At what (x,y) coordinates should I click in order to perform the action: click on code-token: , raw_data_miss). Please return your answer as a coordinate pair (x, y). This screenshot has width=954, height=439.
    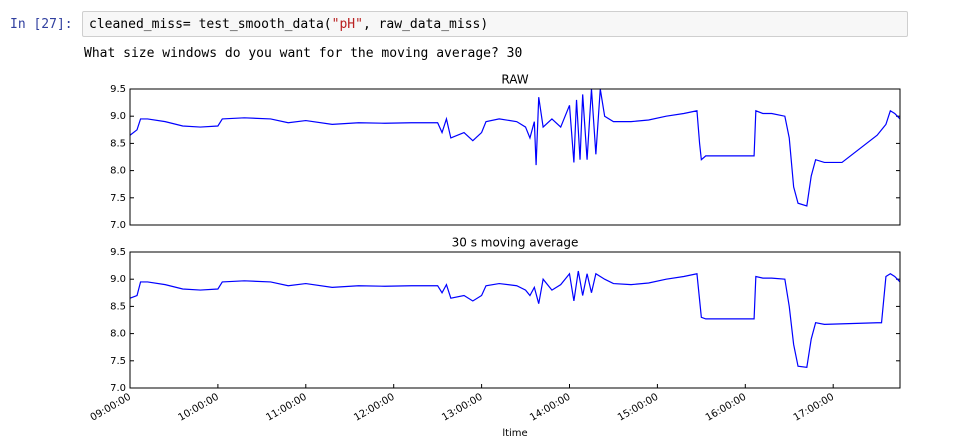
    Looking at the image, I should click on (425, 24).